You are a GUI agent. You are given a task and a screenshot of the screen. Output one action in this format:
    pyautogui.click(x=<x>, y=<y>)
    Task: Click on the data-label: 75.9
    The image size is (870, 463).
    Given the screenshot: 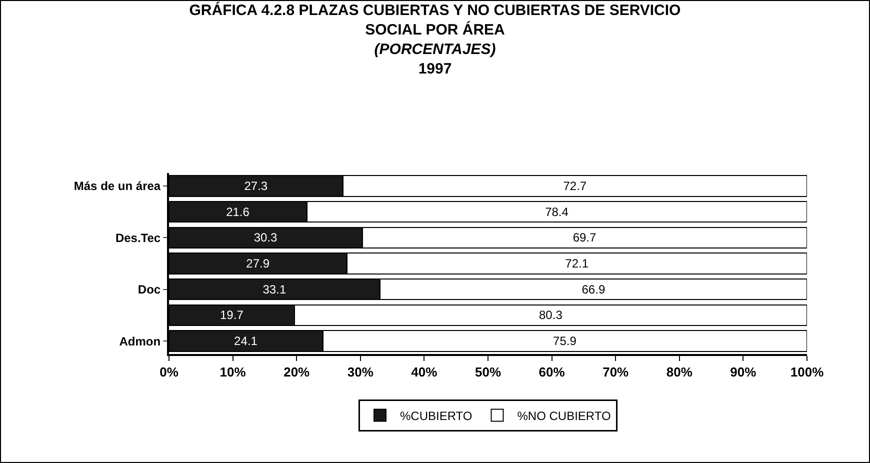 What is the action you would take?
    pyautogui.click(x=565, y=341)
    